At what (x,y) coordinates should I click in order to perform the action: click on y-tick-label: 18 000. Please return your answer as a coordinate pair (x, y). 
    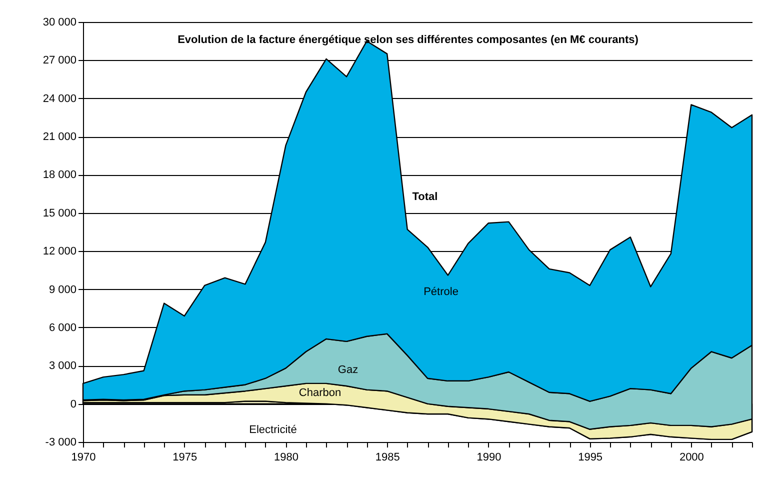
    Looking at the image, I should click on (59, 175).